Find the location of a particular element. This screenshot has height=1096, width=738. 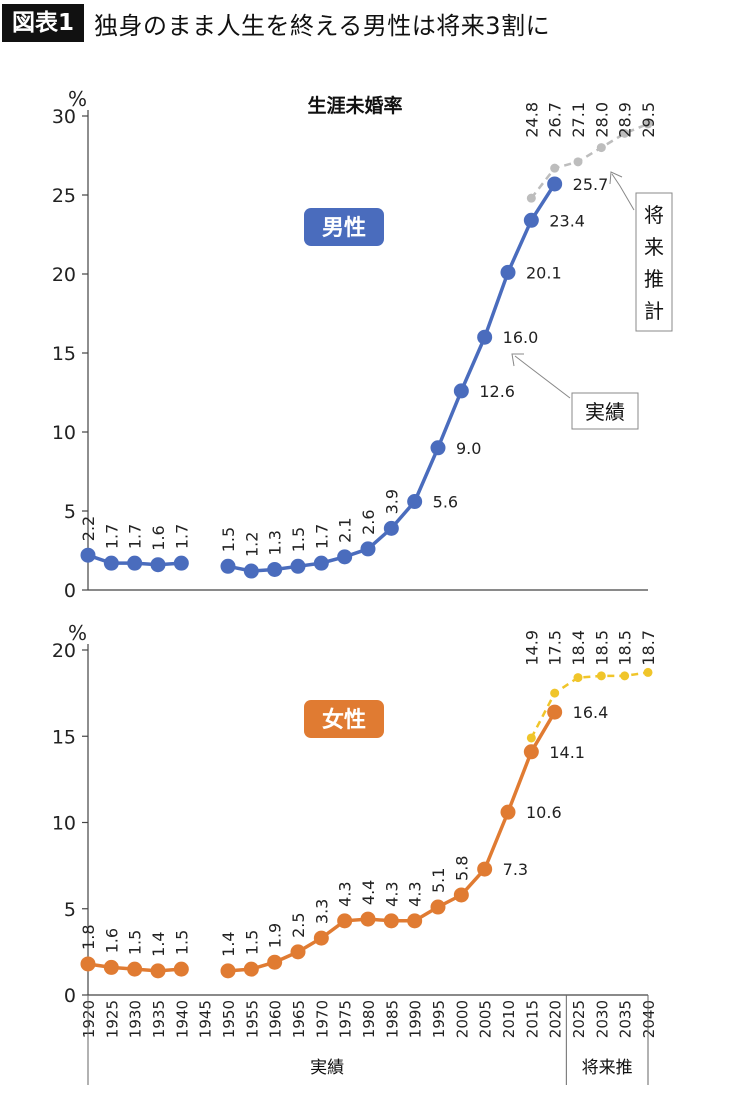

series-badge is located at coordinates (344, 719).